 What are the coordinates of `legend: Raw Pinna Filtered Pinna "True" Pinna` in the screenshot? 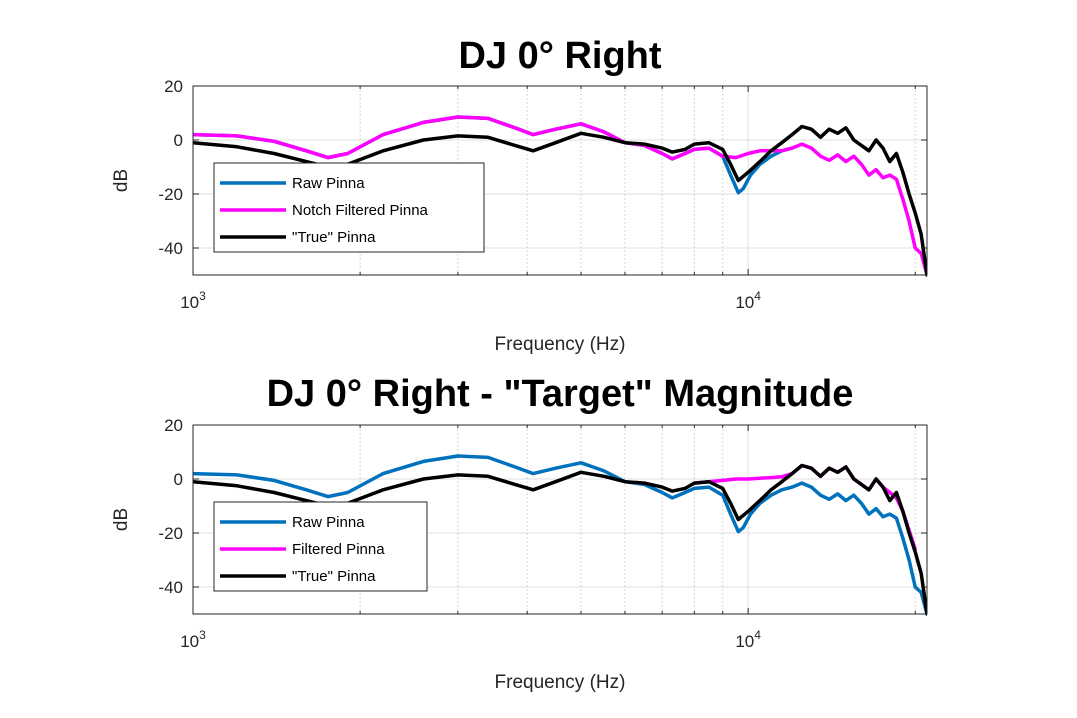 It's located at (320, 546).